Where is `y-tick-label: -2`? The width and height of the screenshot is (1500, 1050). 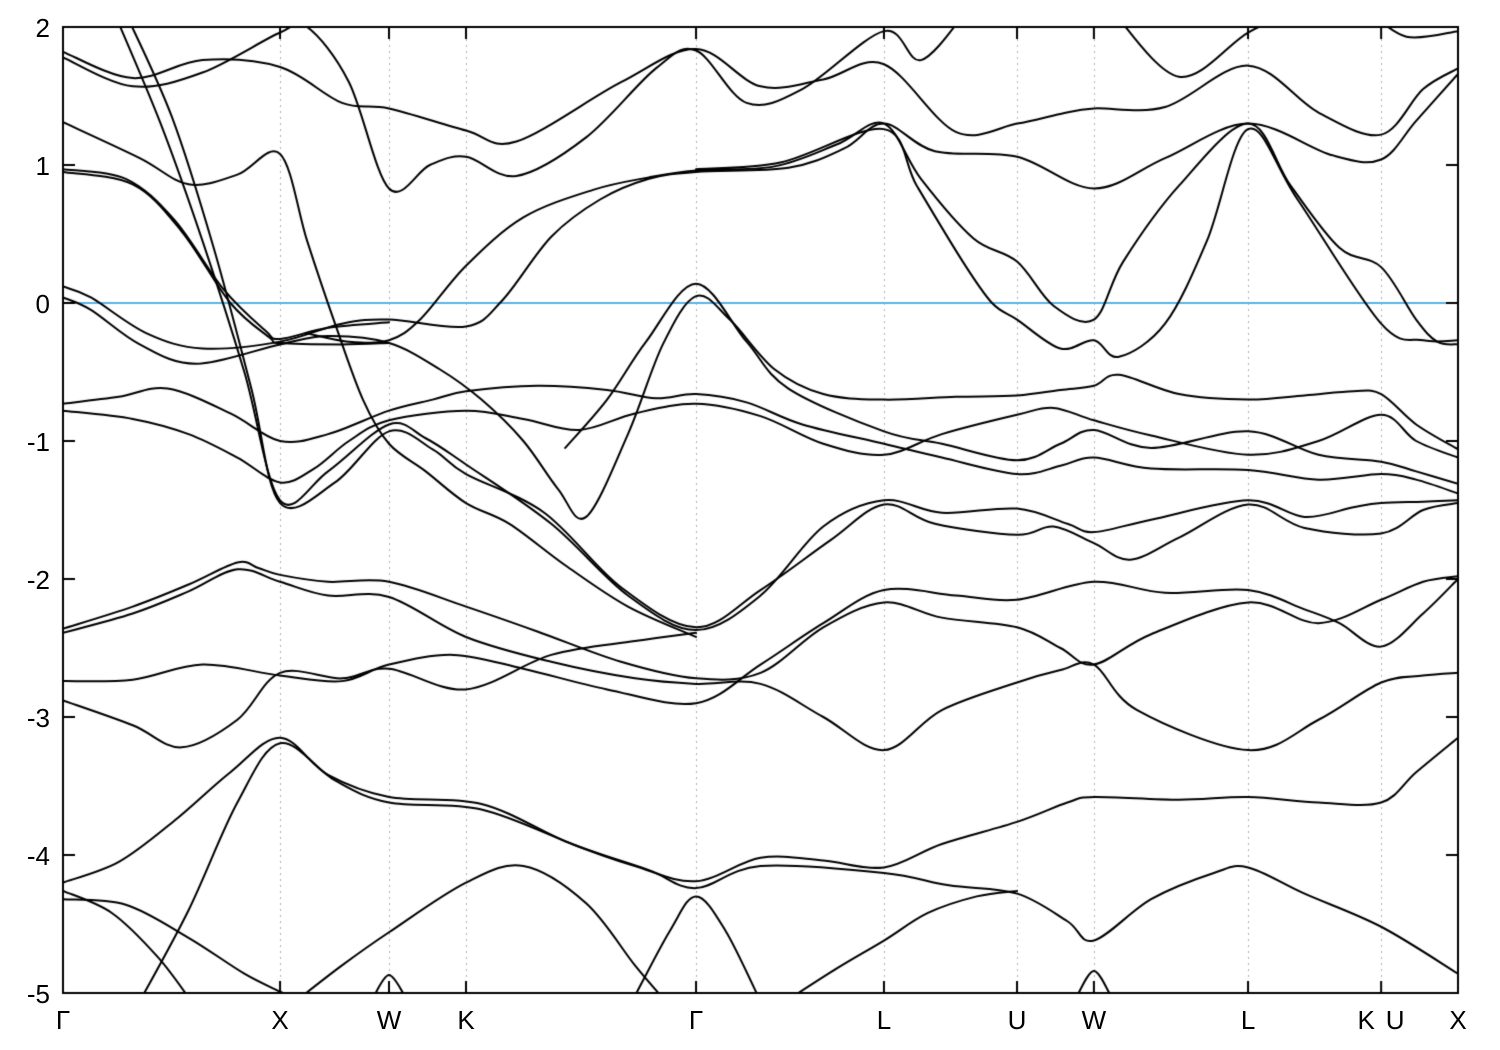 y-tick-label: -2 is located at coordinates (38, 580).